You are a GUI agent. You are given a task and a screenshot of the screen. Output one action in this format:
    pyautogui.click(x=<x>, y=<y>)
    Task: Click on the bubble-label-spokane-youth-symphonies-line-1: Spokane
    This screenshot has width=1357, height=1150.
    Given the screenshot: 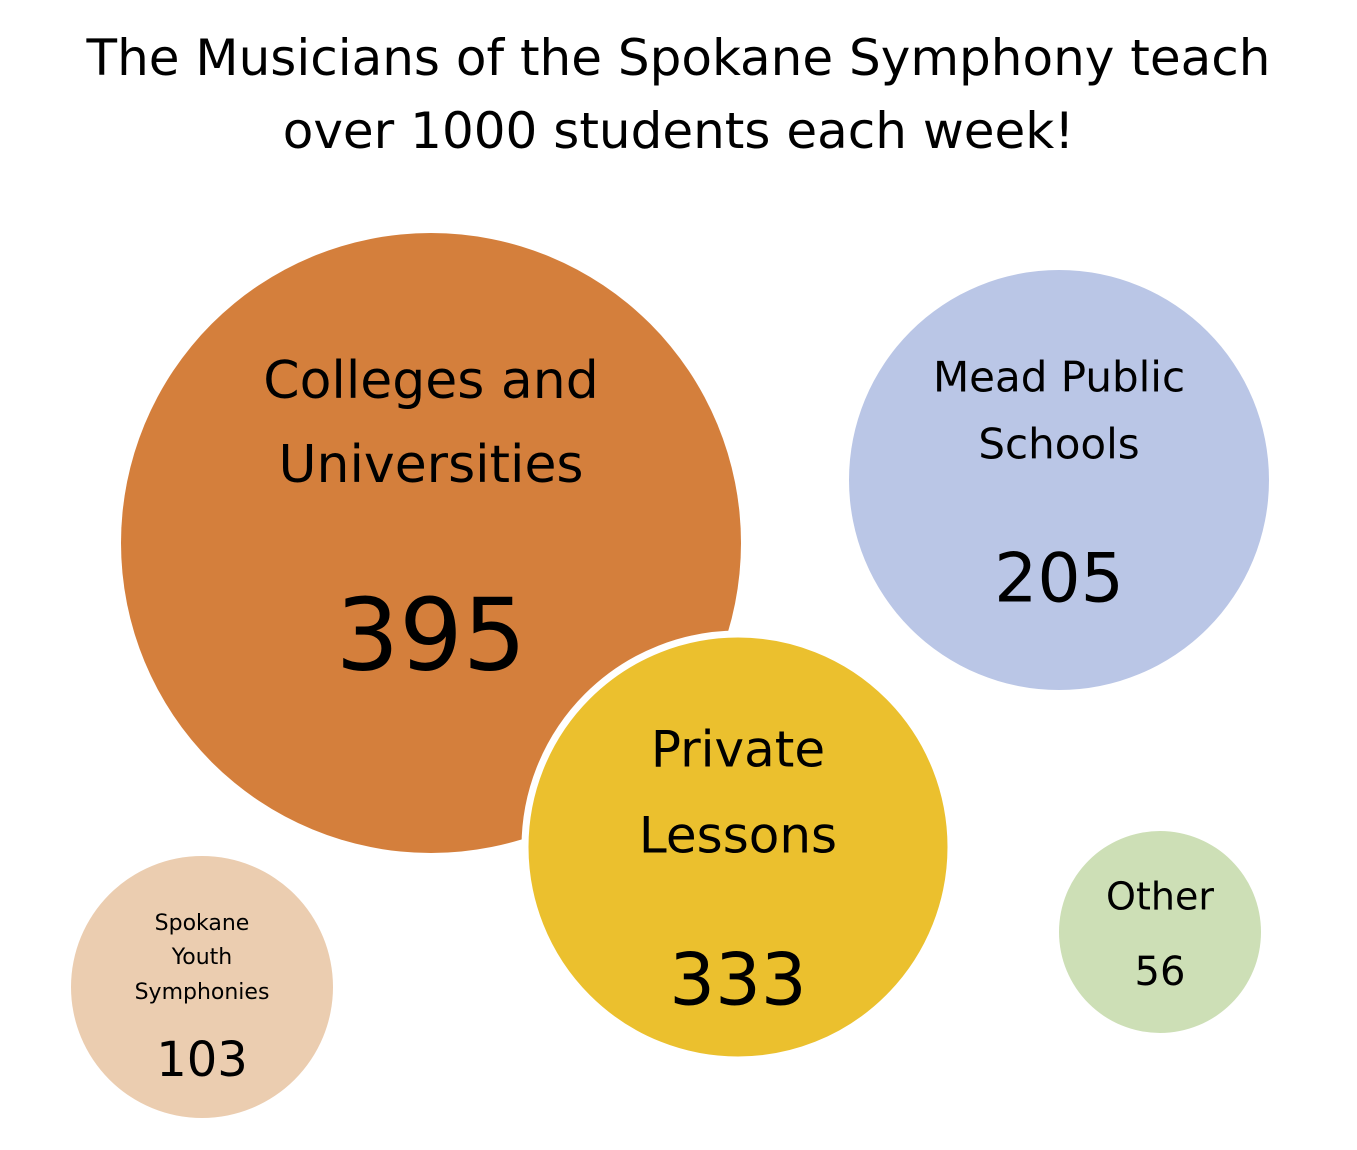 What is the action you would take?
    pyautogui.click(x=202, y=923)
    